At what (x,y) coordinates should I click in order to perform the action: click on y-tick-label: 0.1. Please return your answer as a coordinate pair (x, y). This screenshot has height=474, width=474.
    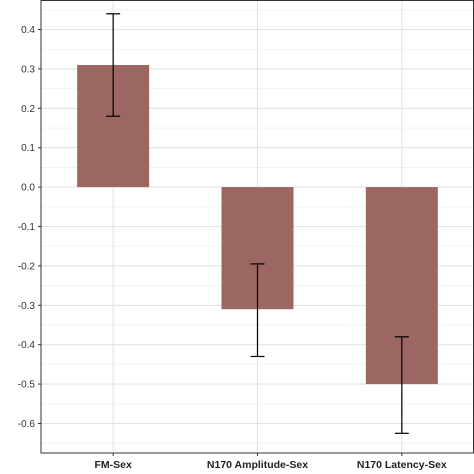
    Looking at the image, I should click on (28, 148).